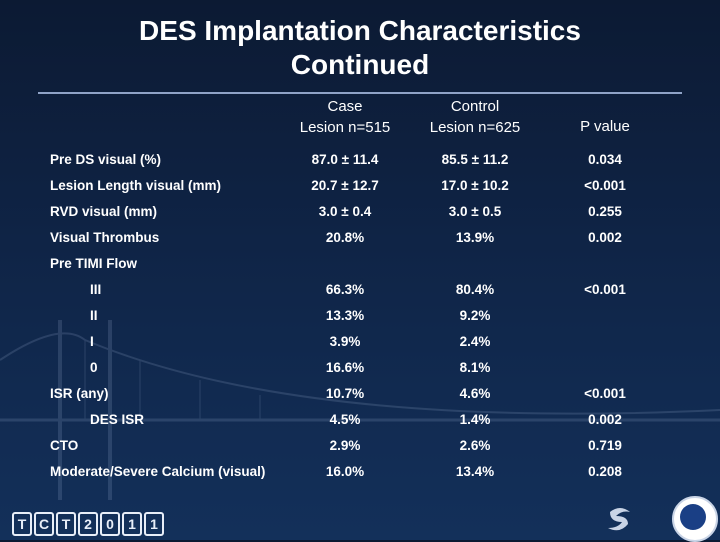 The image size is (720, 542). What do you see at coordinates (345, 127) in the screenshot?
I see `header-case-line2: Lesion n=515` at bounding box center [345, 127].